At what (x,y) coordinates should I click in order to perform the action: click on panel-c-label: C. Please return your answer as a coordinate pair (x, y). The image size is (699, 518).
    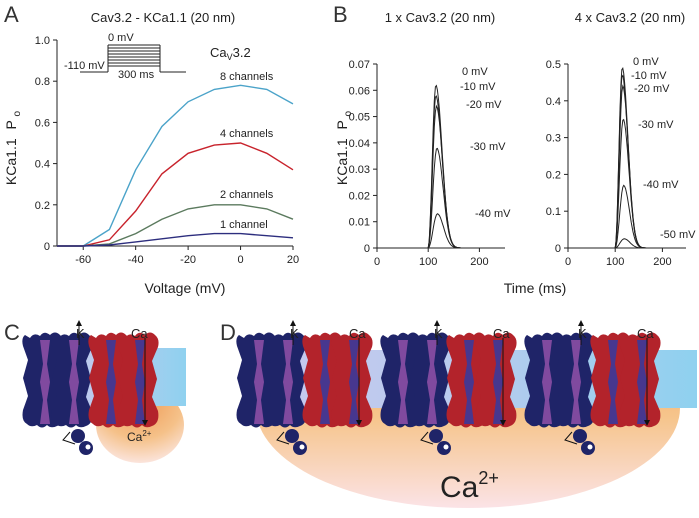
    Looking at the image, I should click on (12, 332).